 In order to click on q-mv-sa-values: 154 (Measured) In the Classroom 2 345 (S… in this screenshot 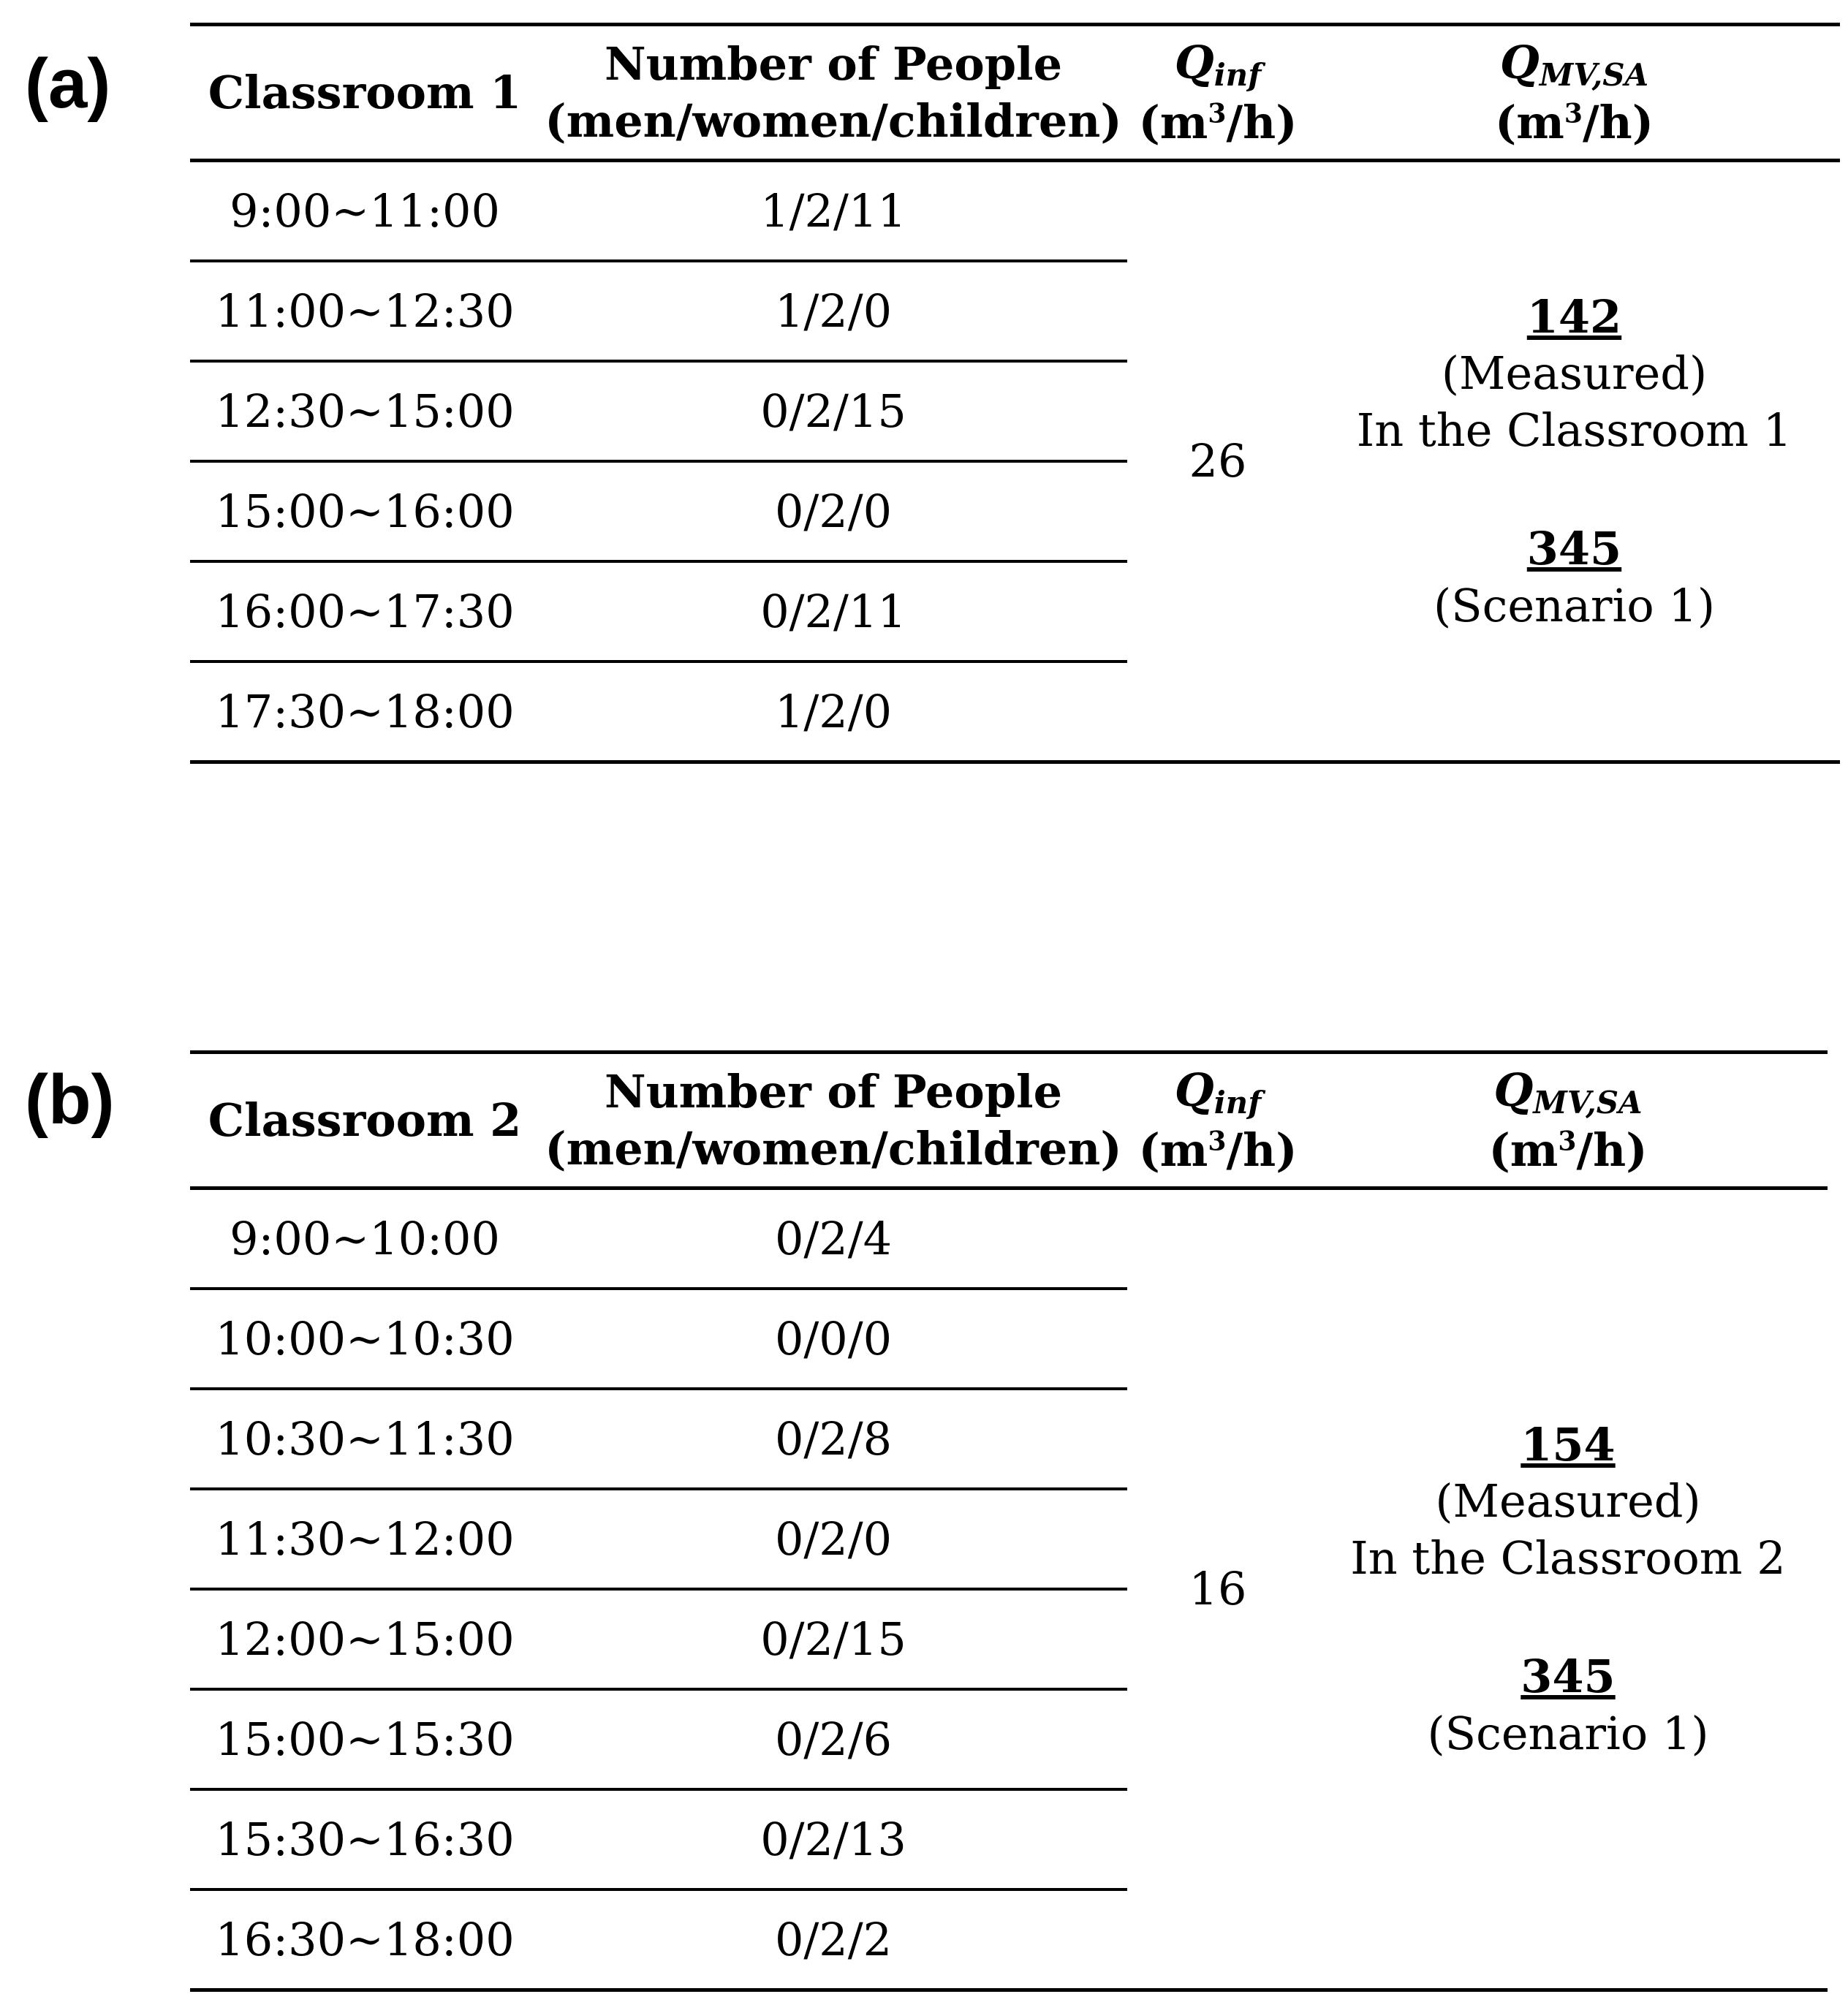, I will do `click(1568, 1590)`.